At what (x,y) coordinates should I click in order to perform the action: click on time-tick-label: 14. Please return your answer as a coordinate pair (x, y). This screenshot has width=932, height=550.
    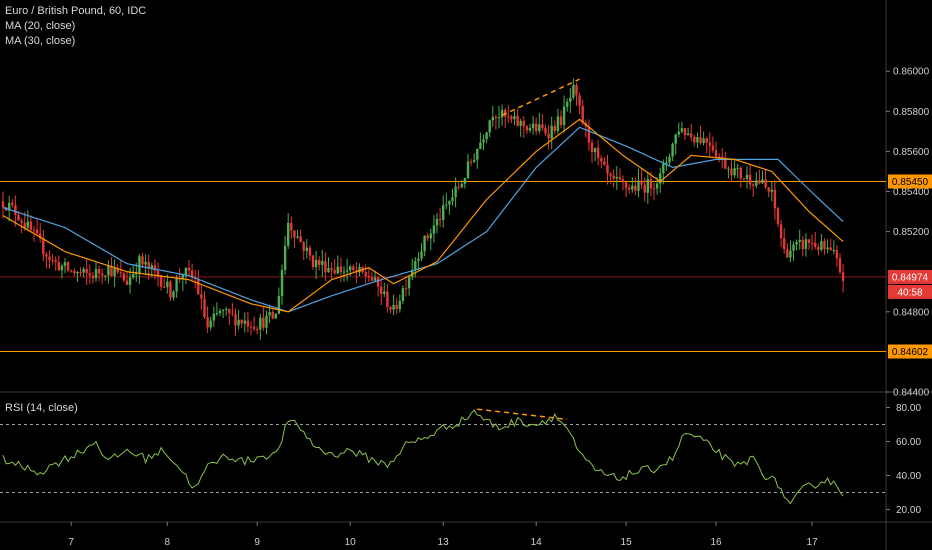
    Looking at the image, I should click on (537, 542).